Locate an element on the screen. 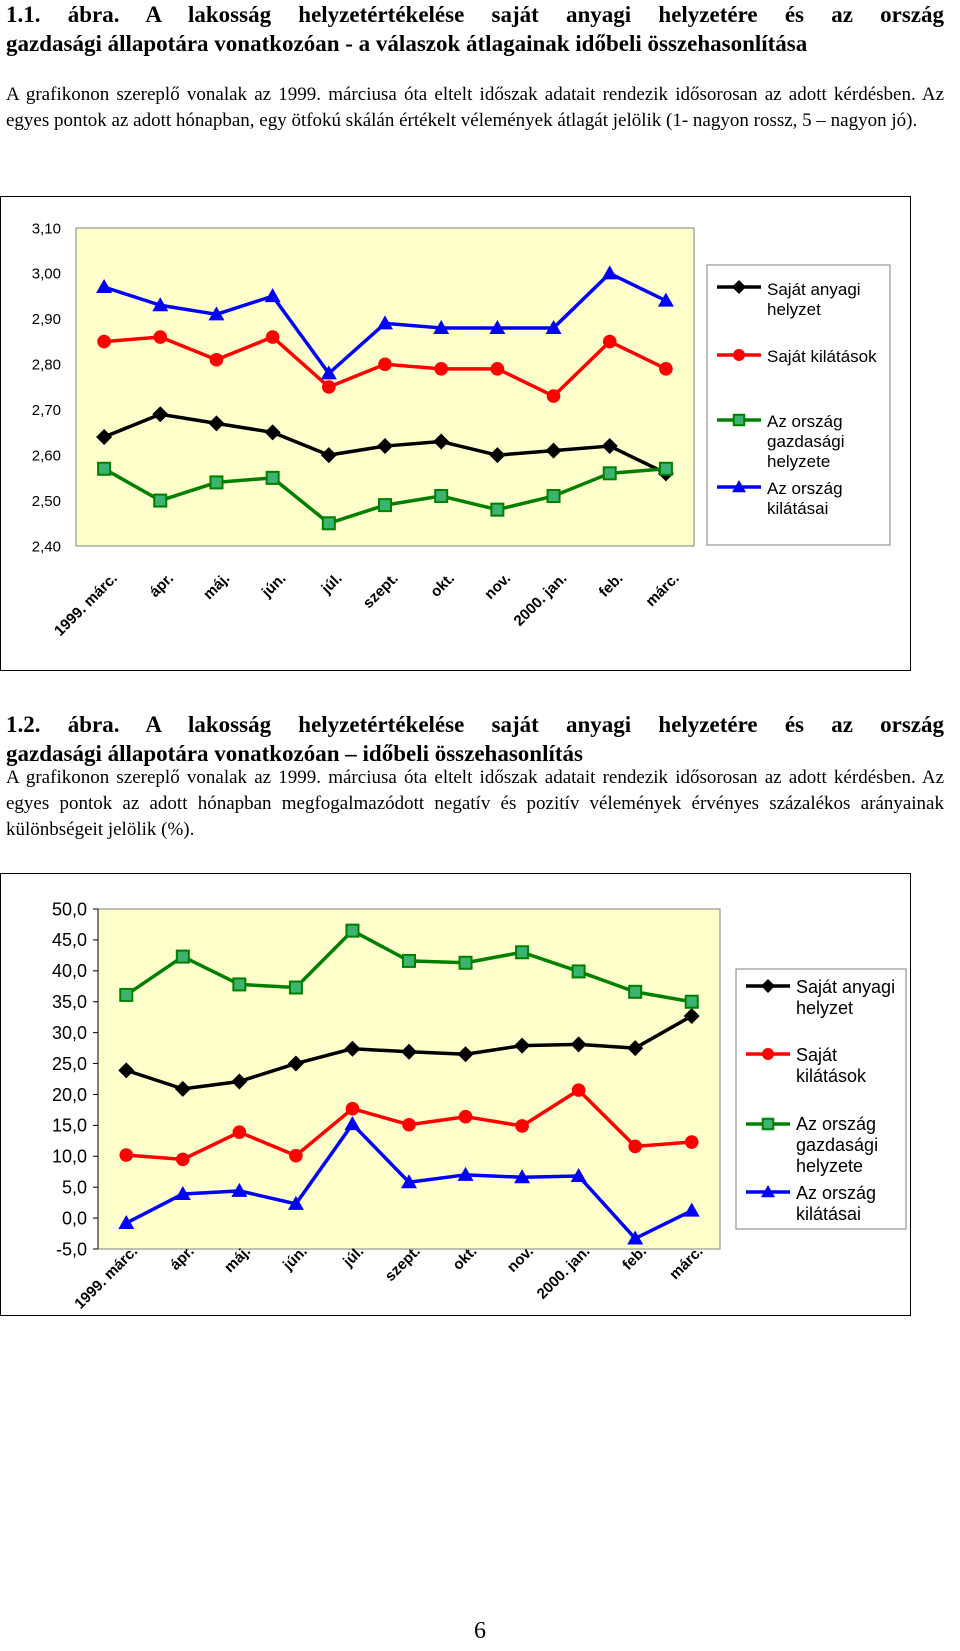 The height and width of the screenshot is (1651, 960). x-tick-label: márc. is located at coordinates (662, 590).